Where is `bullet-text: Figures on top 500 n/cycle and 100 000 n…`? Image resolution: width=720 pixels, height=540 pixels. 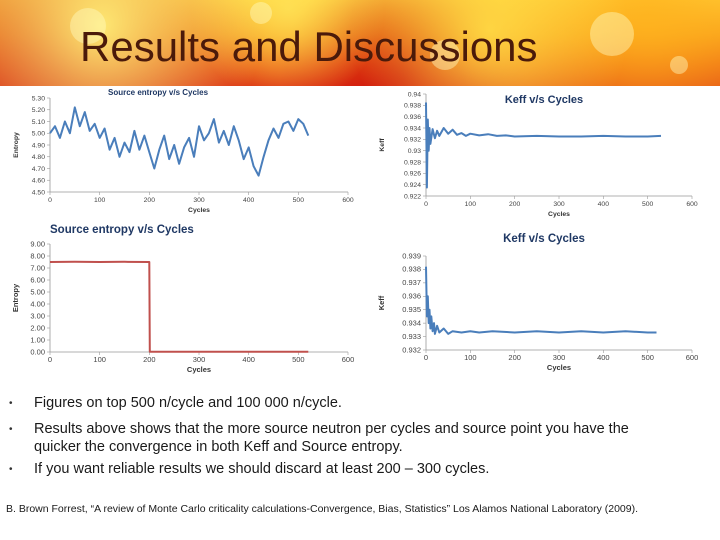 bullet-text: Figures on top 500 n/cycle and 100 000 n… is located at coordinates (188, 403).